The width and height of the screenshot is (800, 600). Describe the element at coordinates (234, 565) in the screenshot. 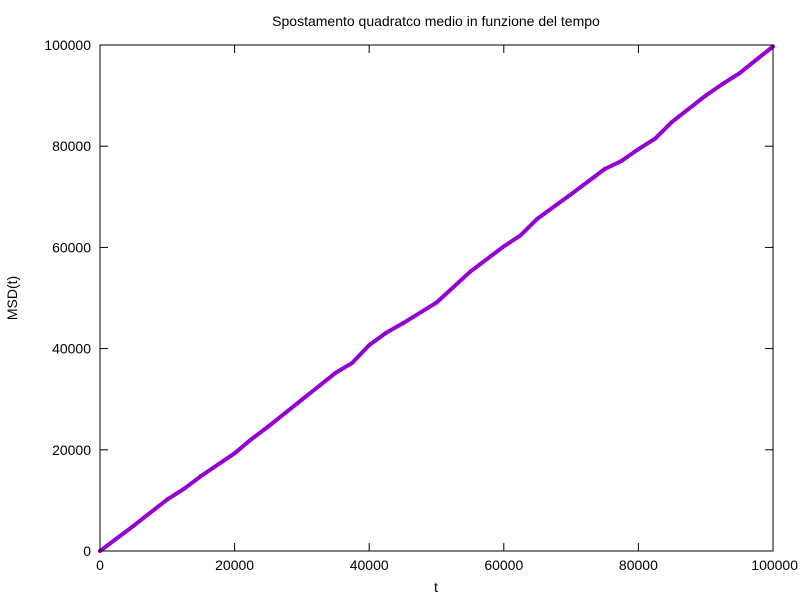

I see `x-tick-label: 20000` at that location.